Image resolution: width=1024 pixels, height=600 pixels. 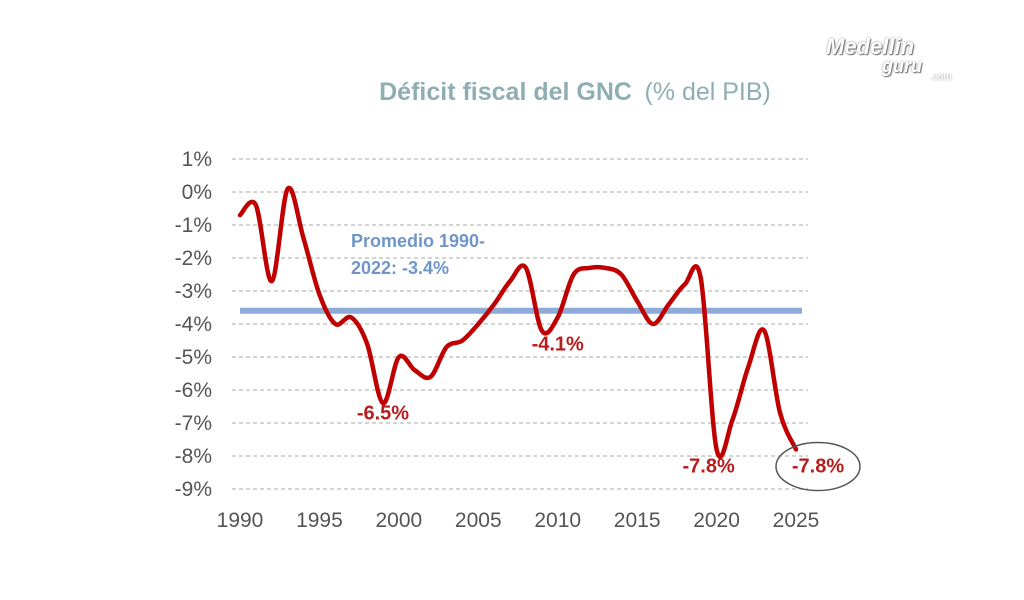 I want to click on medellin-guru-logo: Medellin guru .com, so click(x=888, y=60).